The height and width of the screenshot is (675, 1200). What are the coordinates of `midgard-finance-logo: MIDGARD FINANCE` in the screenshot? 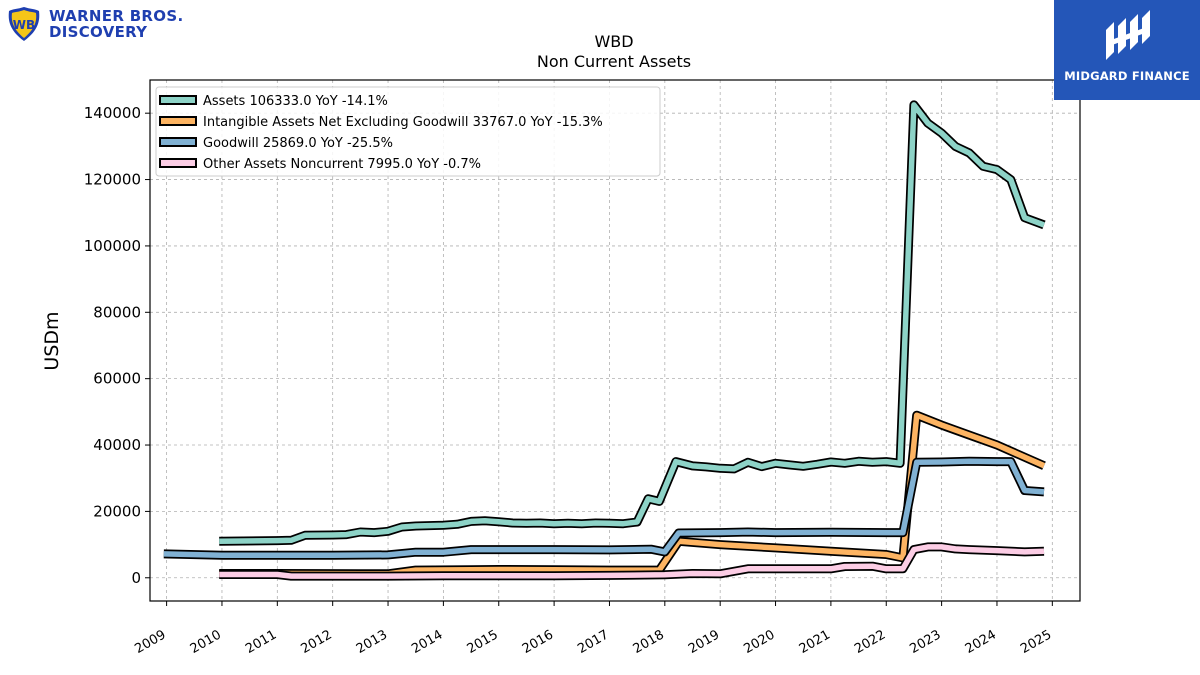 It's located at (1127, 50).